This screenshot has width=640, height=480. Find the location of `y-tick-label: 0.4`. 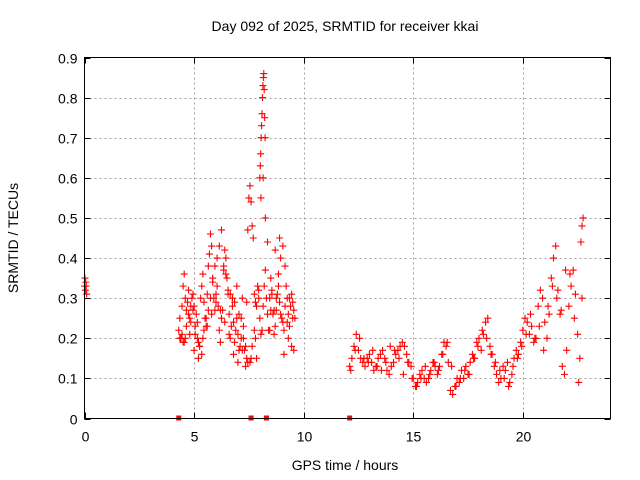

y-tick-label: 0.4 is located at coordinates (68, 259).